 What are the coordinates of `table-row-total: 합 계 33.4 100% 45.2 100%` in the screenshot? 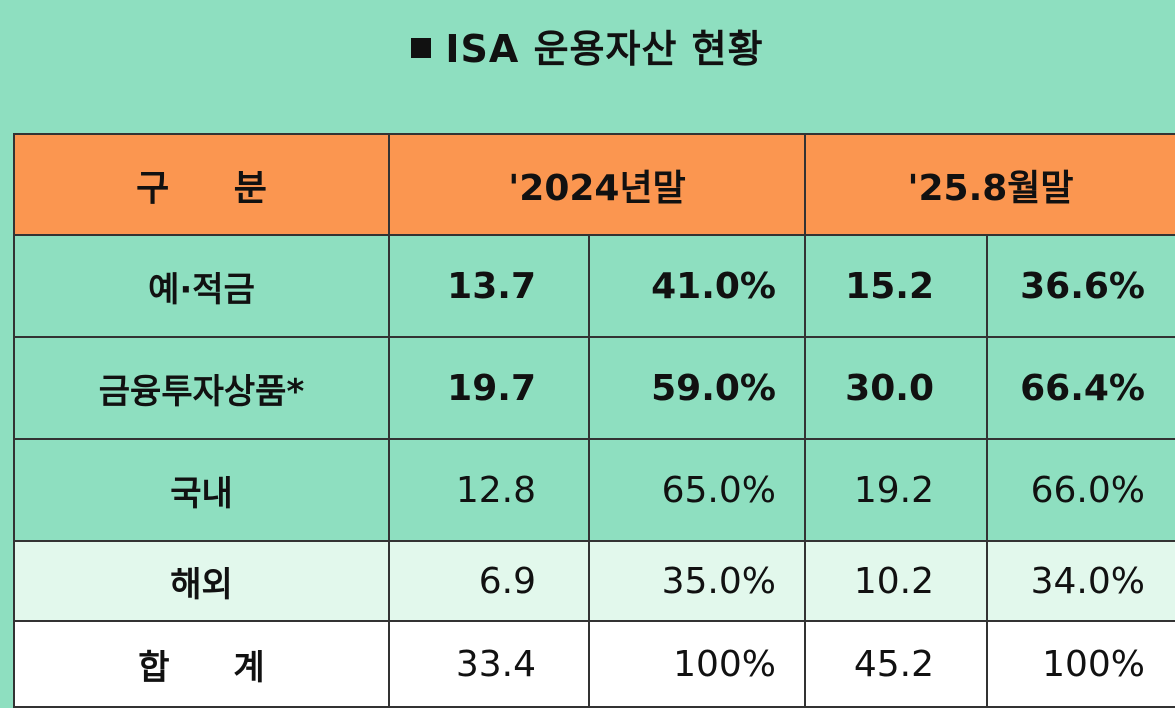 It's located at (594, 664).